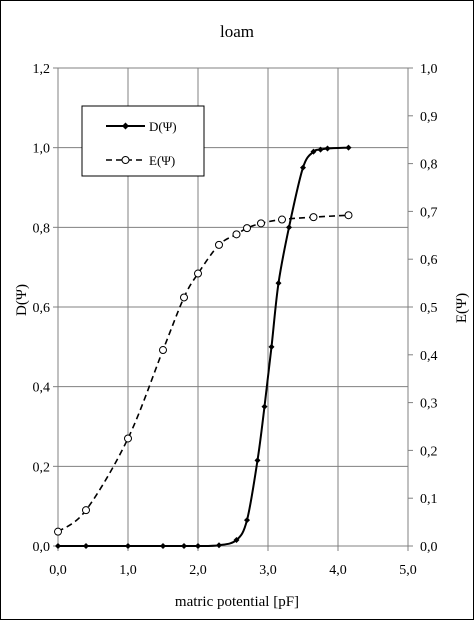 The width and height of the screenshot is (474, 620). Describe the element at coordinates (58, 570) in the screenshot. I see `tick-label-x-0: 0,0` at that location.